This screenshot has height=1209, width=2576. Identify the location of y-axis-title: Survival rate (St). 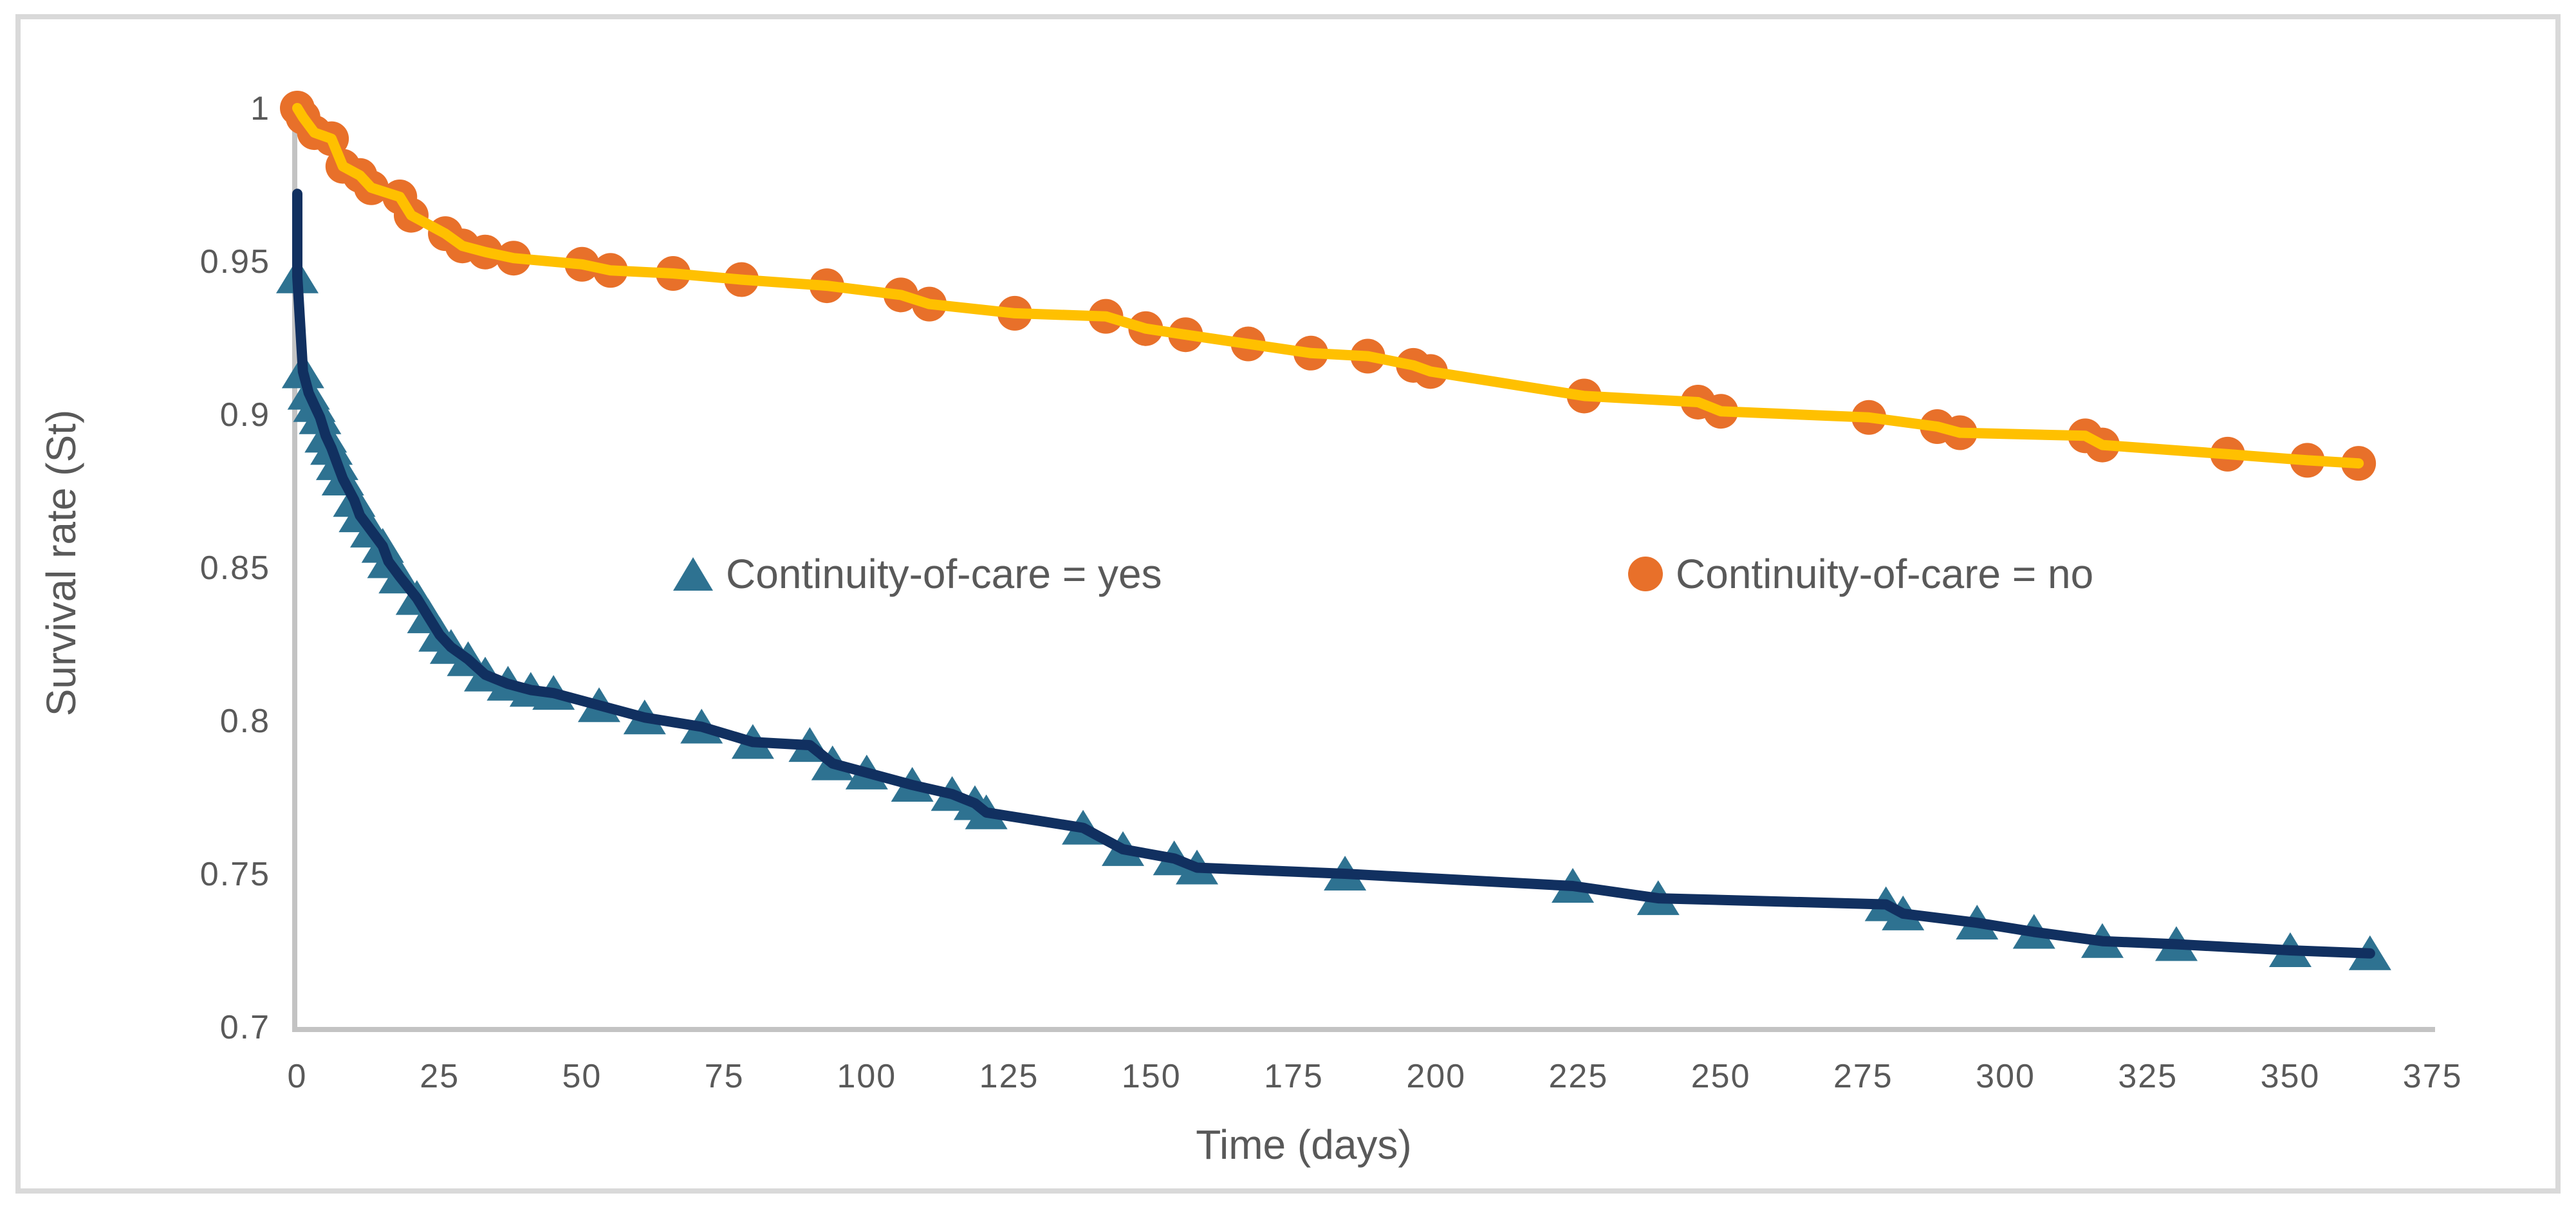
(61, 563).